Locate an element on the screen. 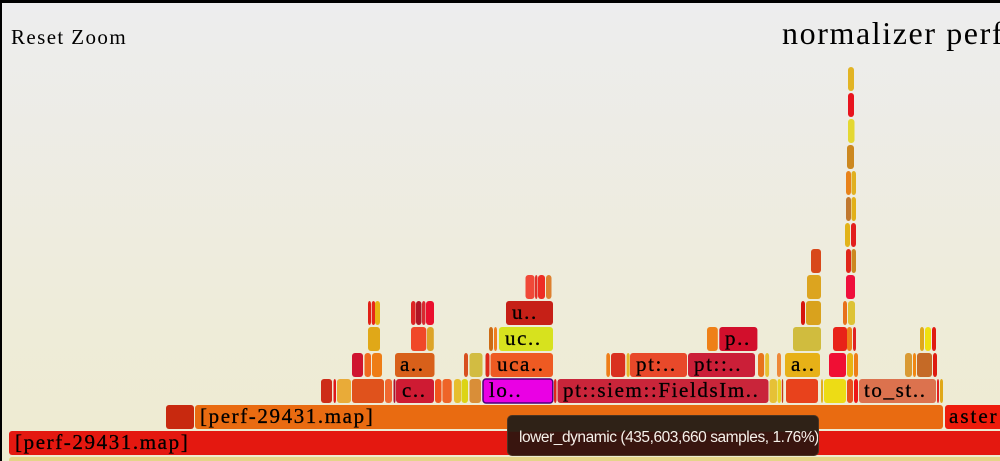  svg-text: p.. is located at coordinates (738, 338).